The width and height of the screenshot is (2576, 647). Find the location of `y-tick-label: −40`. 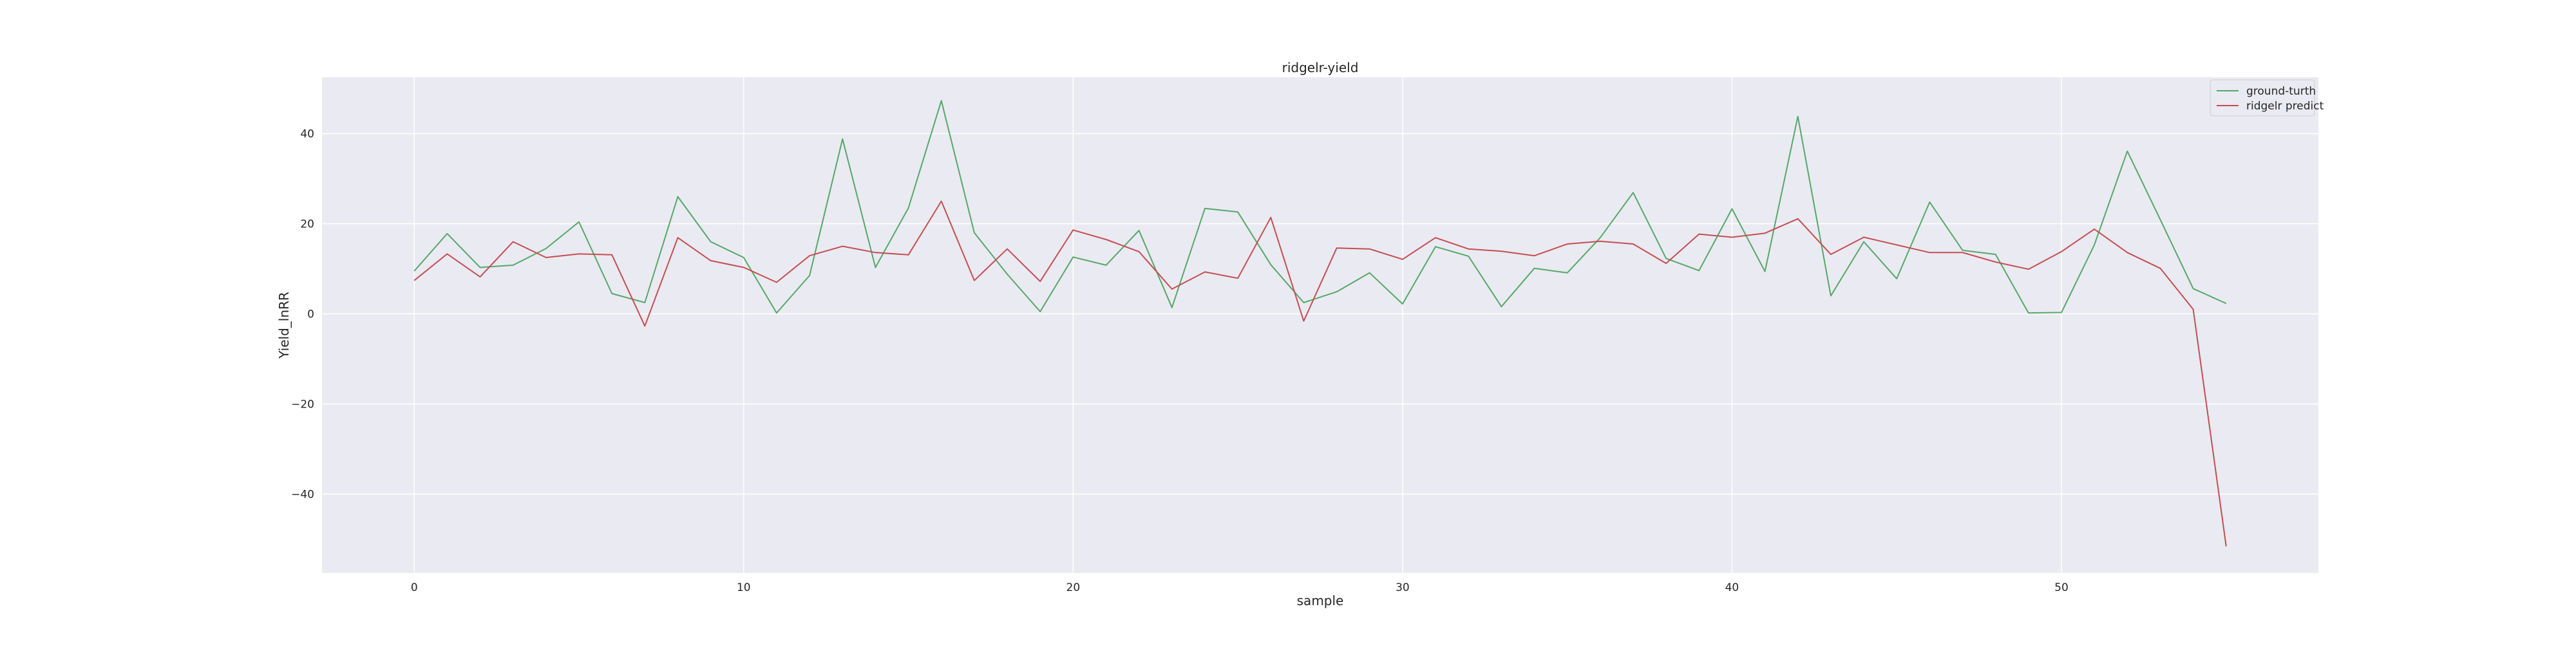

y-tick-label: −40 is located at coordinates (302, 496).